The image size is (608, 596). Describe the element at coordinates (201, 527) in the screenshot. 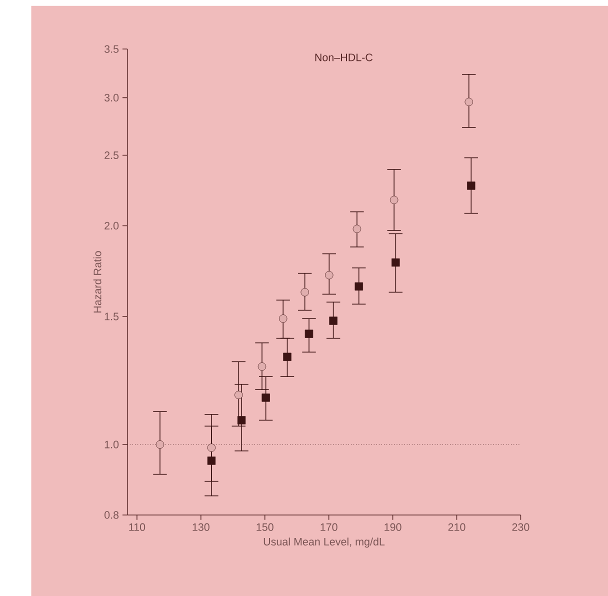

I see `x-tick-label: 130` at that location.